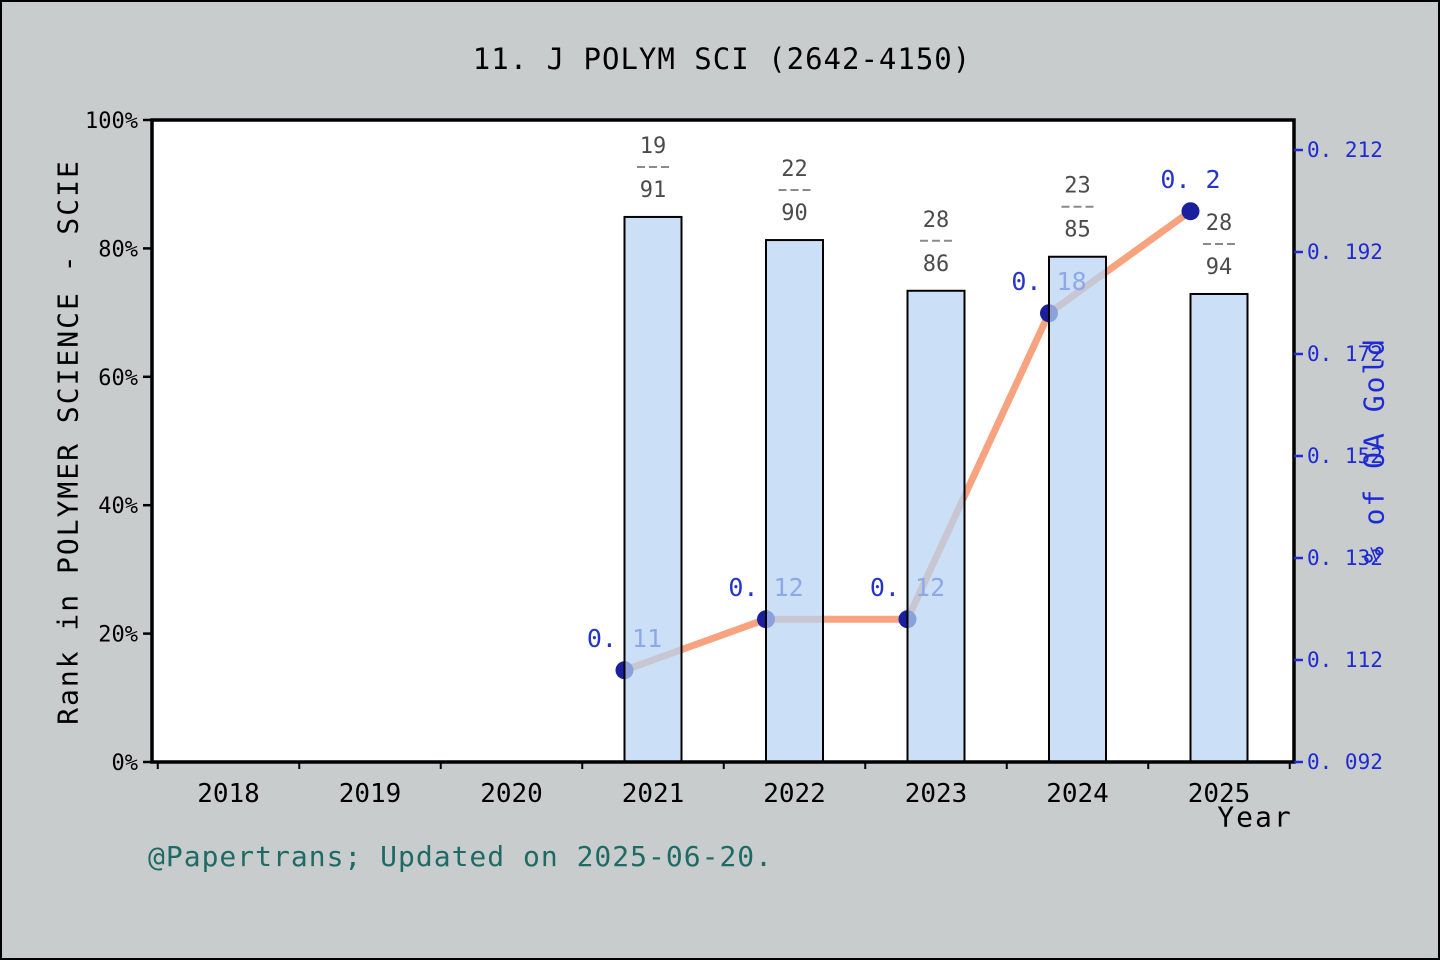  Describe the element at coordinates (936, 794) in the screenshot. I see `x-tick-label-2023: 2023` at that location.